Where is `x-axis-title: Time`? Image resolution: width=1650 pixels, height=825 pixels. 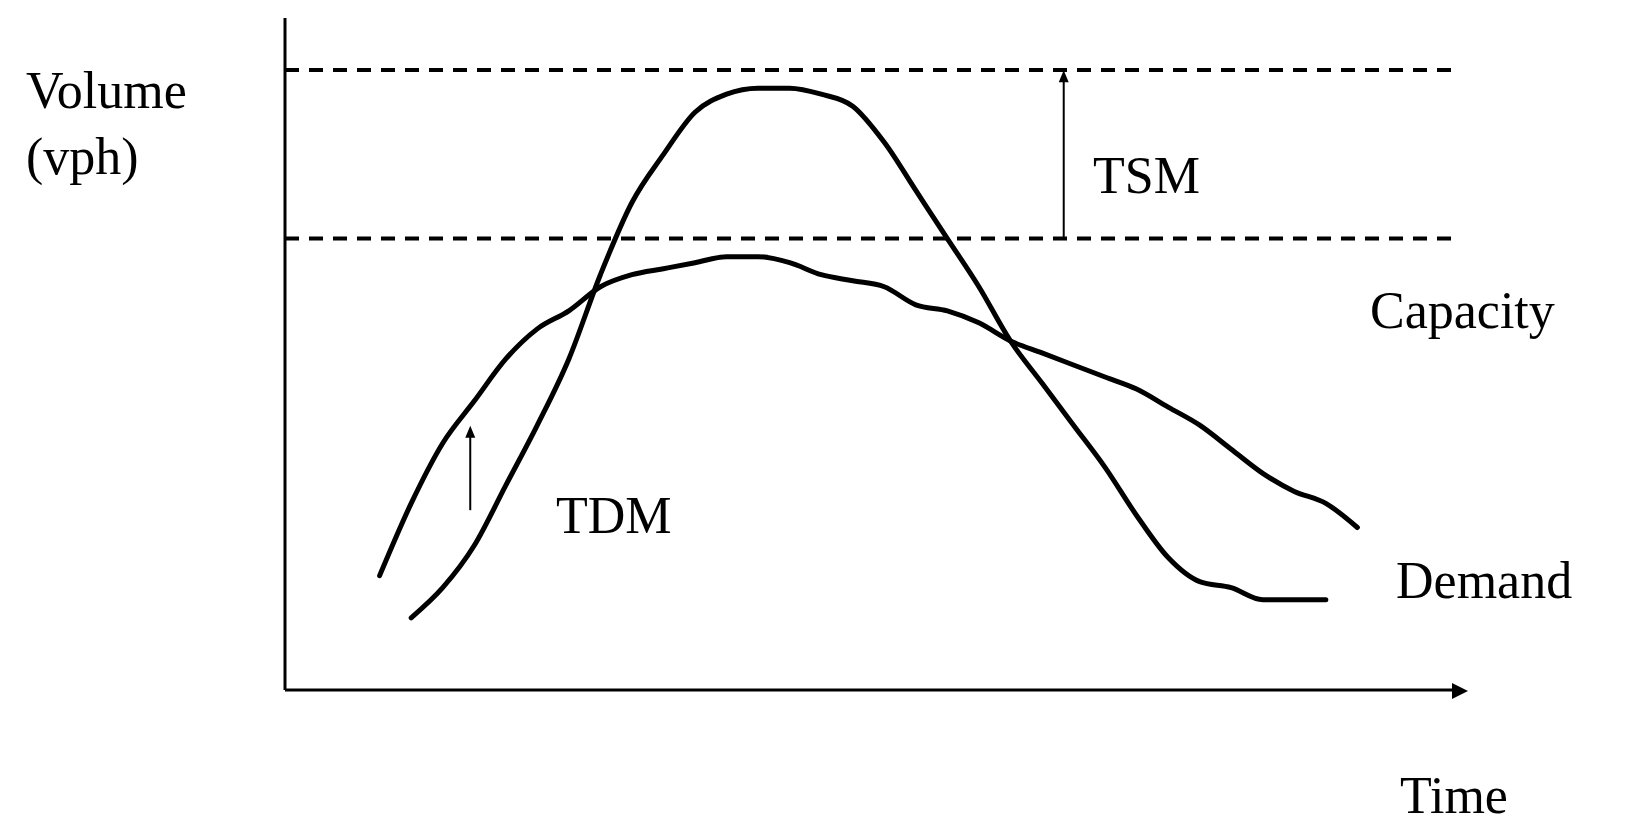
x-axis-title: Time is located at coordinates (1454, 795).